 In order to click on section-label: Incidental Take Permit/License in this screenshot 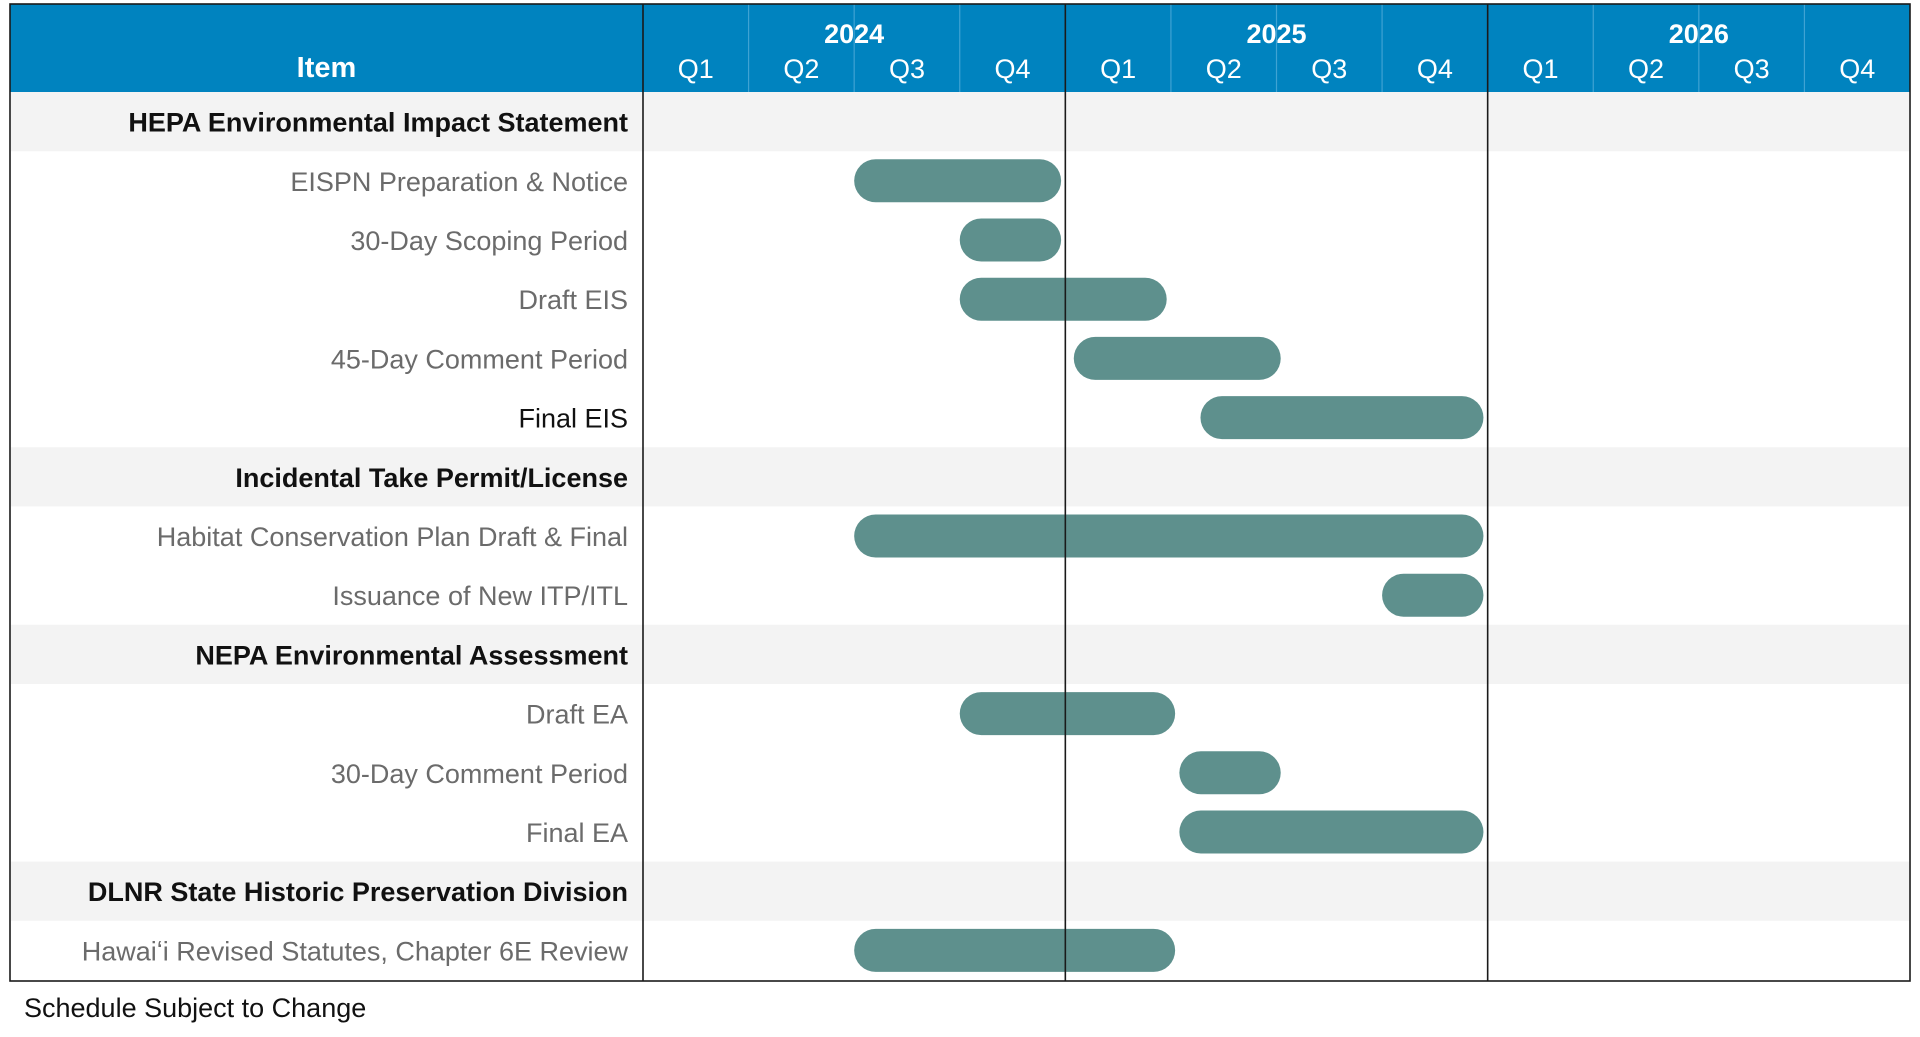, I will do `click(431, 478)`.